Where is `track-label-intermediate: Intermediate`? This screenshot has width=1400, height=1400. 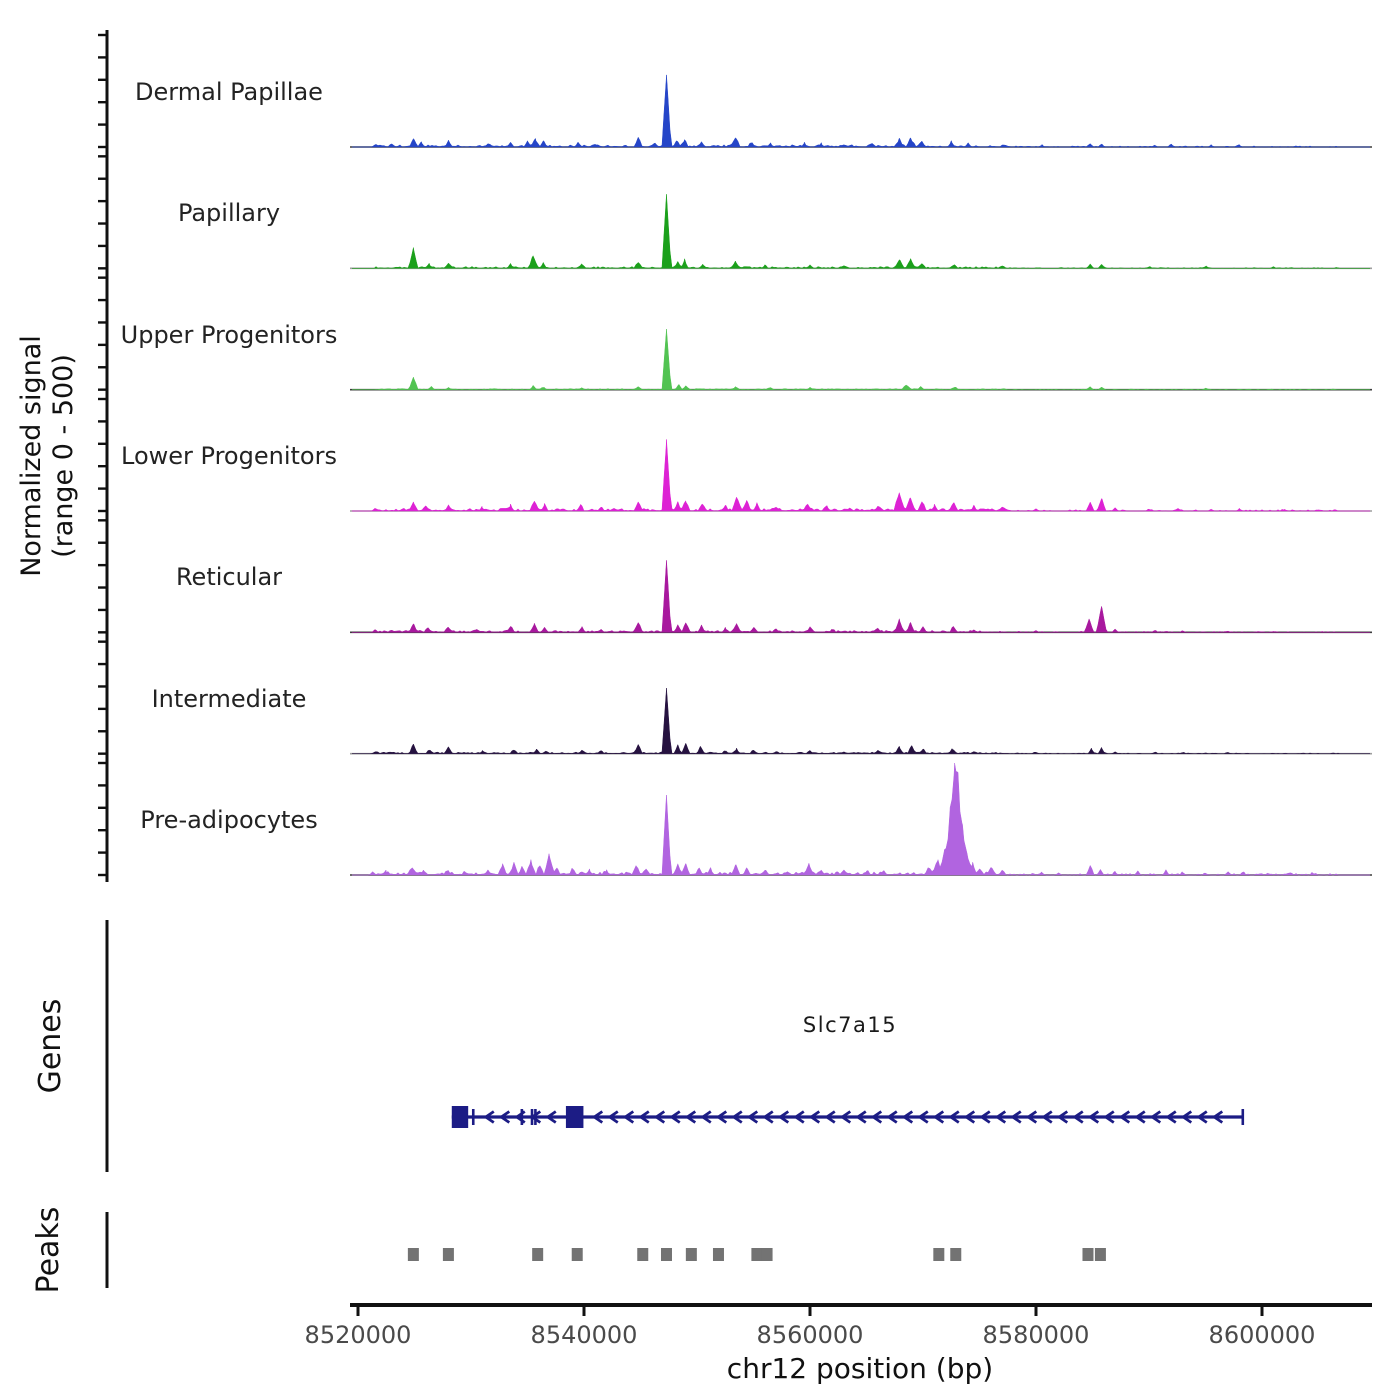
track-label-intermediate: Intermediate is located at coordinates (229, 699).